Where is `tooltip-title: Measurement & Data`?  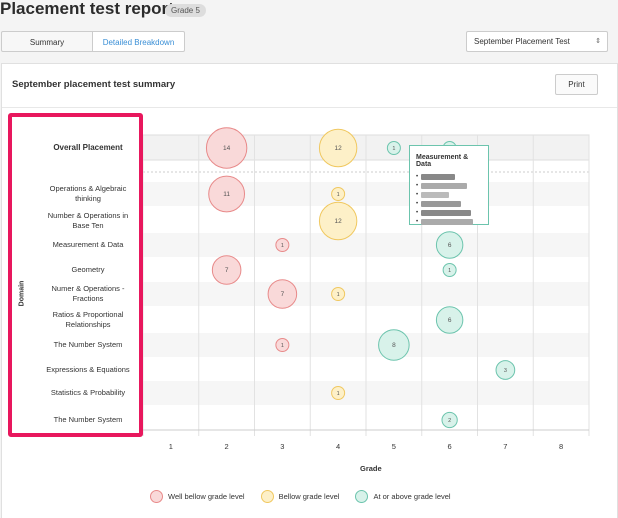 tooltip-title: Measurement & Data is located at coordinates (442, 161).